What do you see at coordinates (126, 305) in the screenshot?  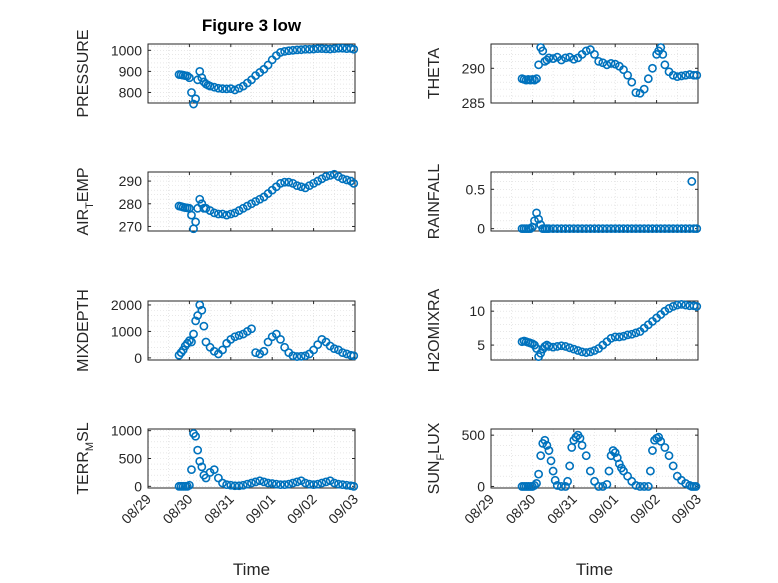 I see `y-tick-label: 2000` at bounding box center [126, 305].